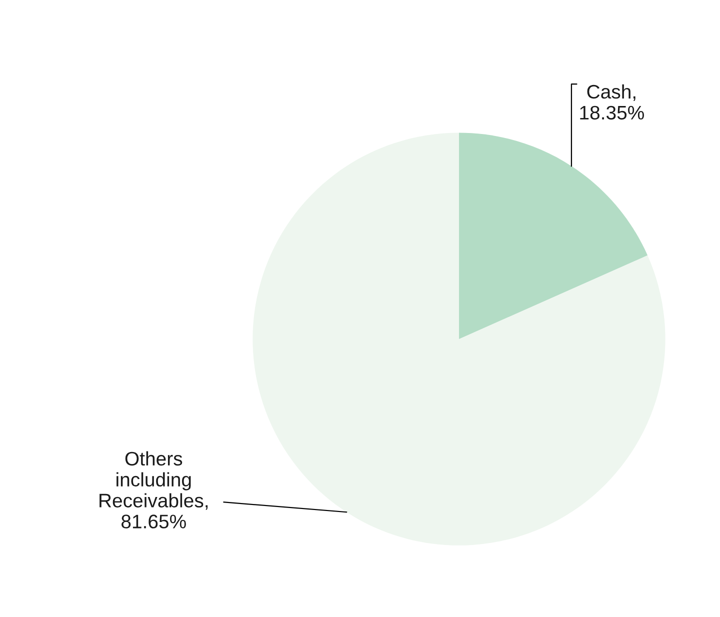 This screenshot has height=617, width=720. What do you see at coordinates (553, 236) in the screenshot?
I see `pie-slice` at bounding box center [553, 236].